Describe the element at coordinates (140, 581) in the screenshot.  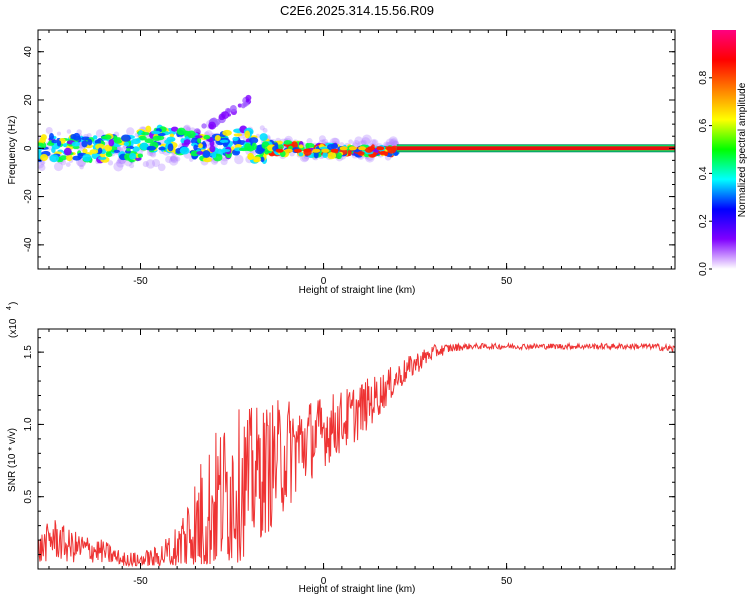
I see `snr-xtick-label: -50` at that location.